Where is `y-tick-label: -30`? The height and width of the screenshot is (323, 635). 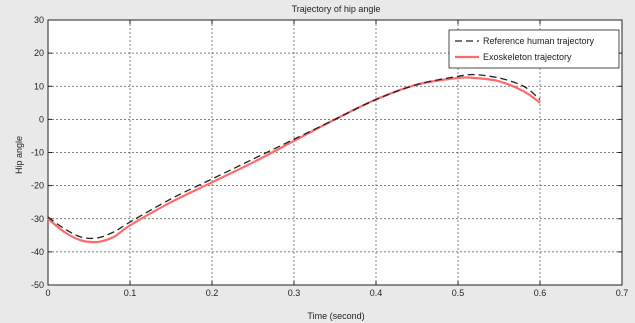 y-tick-label: -30 is located at coordinates (37, 219).